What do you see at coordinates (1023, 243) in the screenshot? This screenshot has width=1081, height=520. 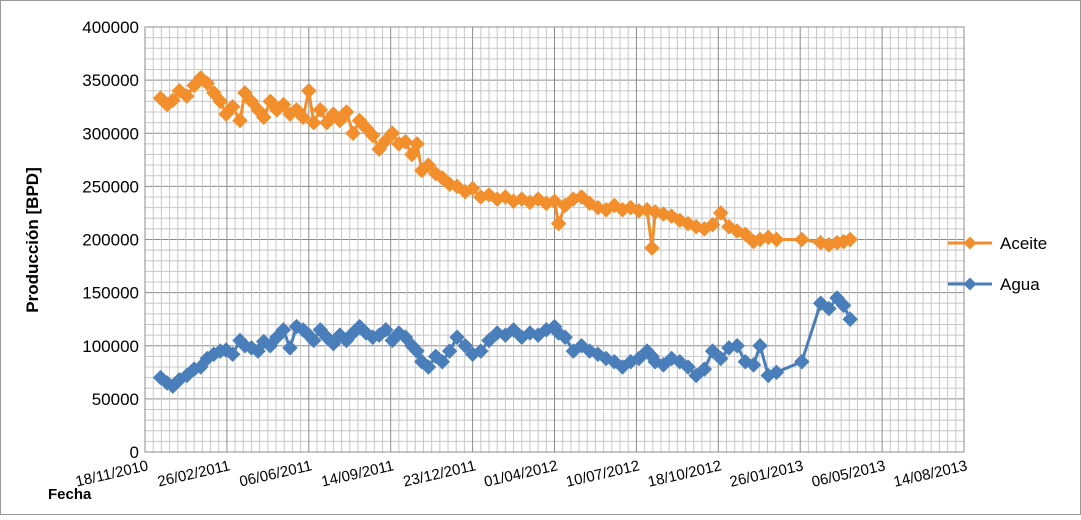 I see `legend-label: Aceite` at bounding box center [1023, 243].